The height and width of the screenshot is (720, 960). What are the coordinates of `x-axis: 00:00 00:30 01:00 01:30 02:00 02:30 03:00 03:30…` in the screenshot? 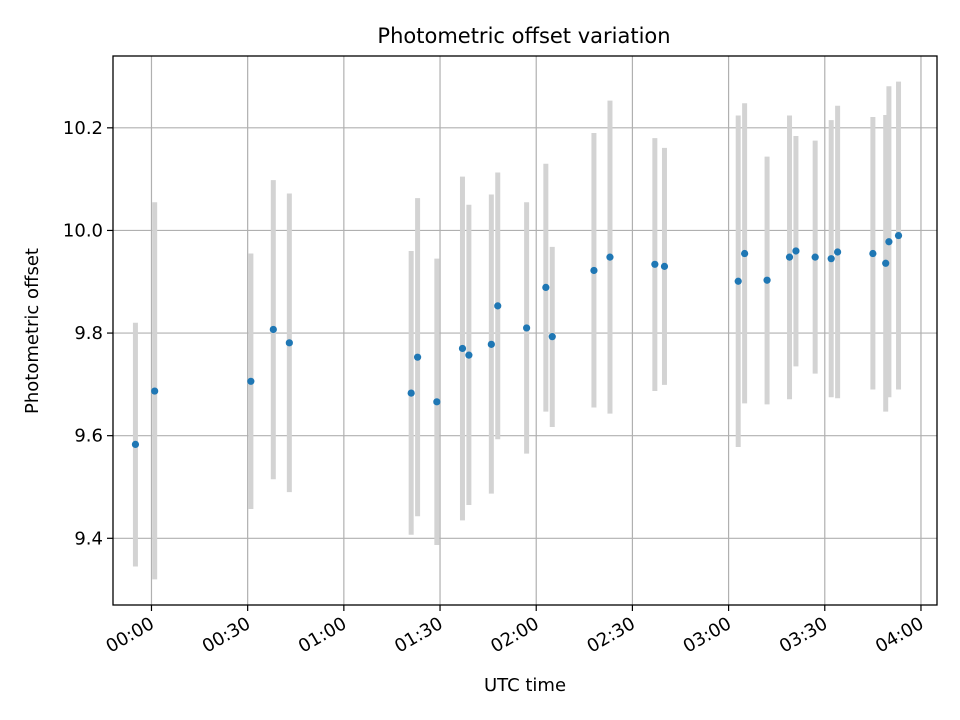 It's located at (515, 631).